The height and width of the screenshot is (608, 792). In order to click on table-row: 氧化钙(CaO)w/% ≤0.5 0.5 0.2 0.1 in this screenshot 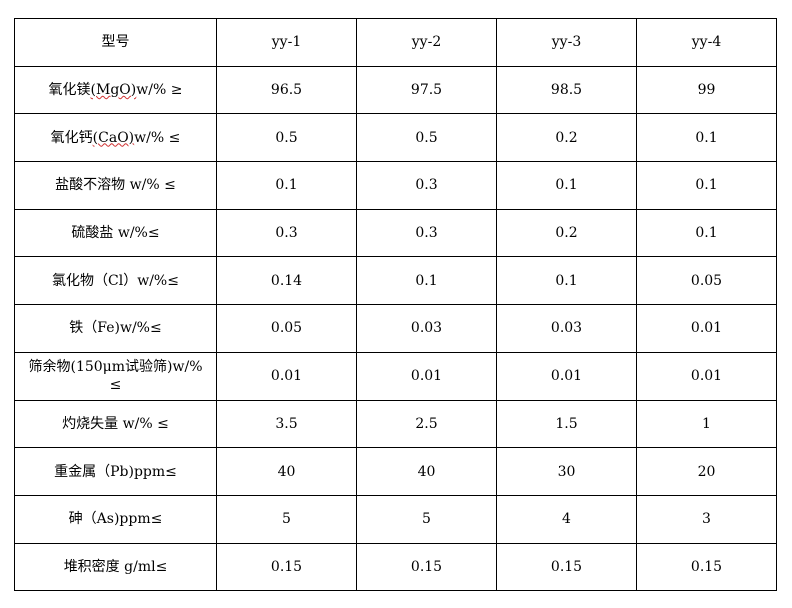, I will do `click(395, 138)`.